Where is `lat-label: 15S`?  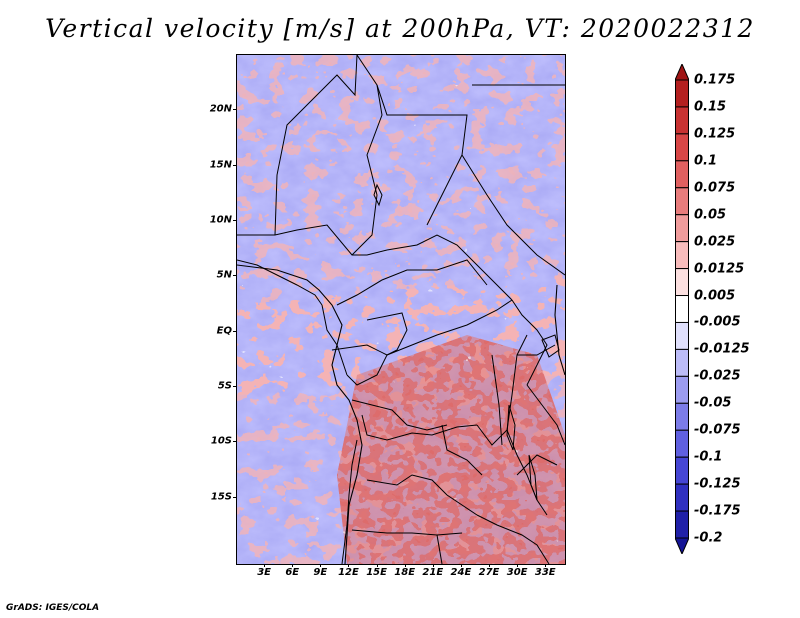 lat-label: 15S is located at coordinates (221, 497).